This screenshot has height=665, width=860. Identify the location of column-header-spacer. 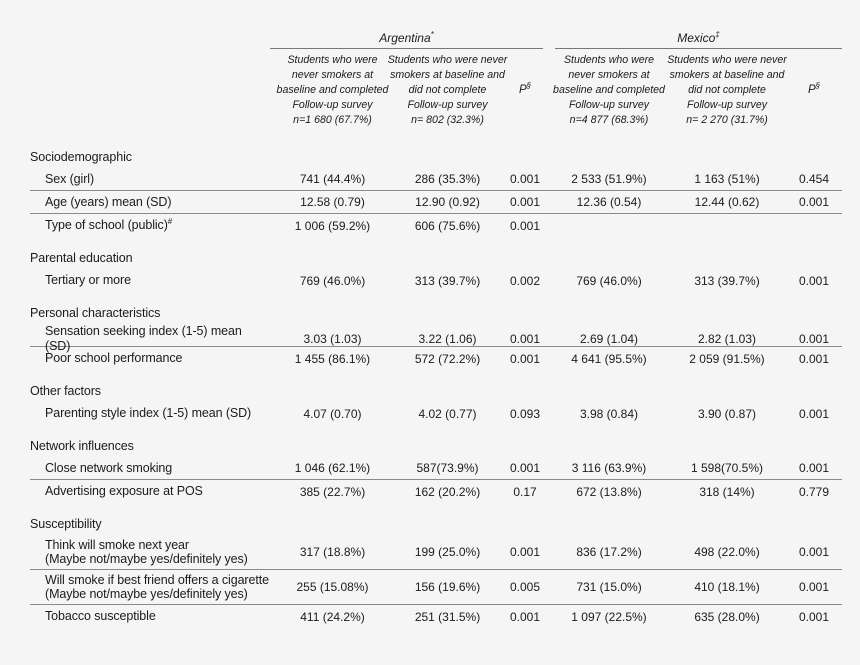
(150, 90).